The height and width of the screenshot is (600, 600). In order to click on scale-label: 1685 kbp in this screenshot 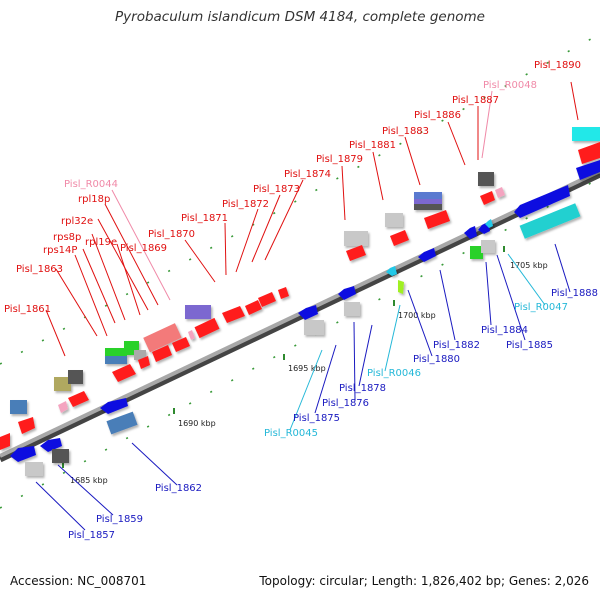, I will do `click(89, 480)`.